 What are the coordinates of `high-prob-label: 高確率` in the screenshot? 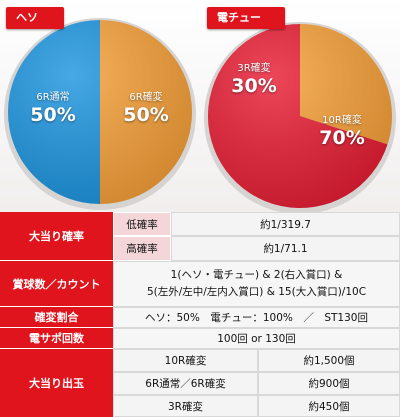 It's located at (142, 248).